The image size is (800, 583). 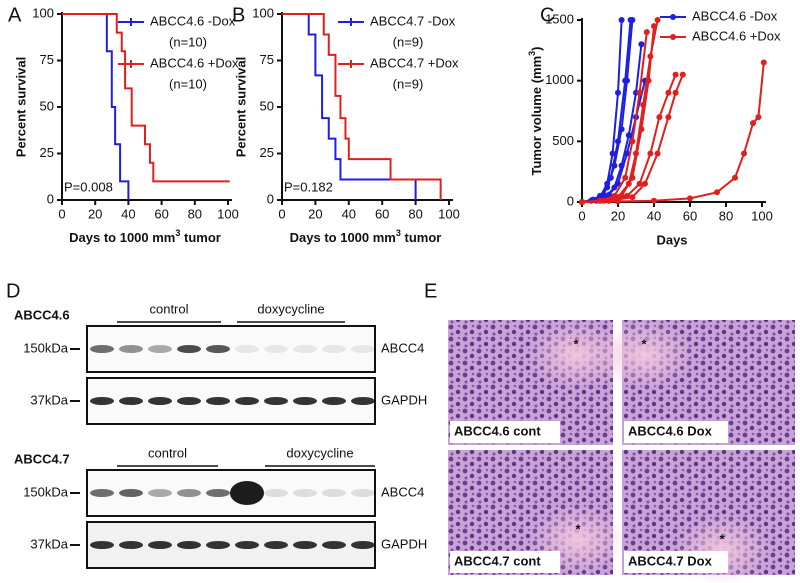 I want to click on panel-label: B, so click(x=238, y=15).